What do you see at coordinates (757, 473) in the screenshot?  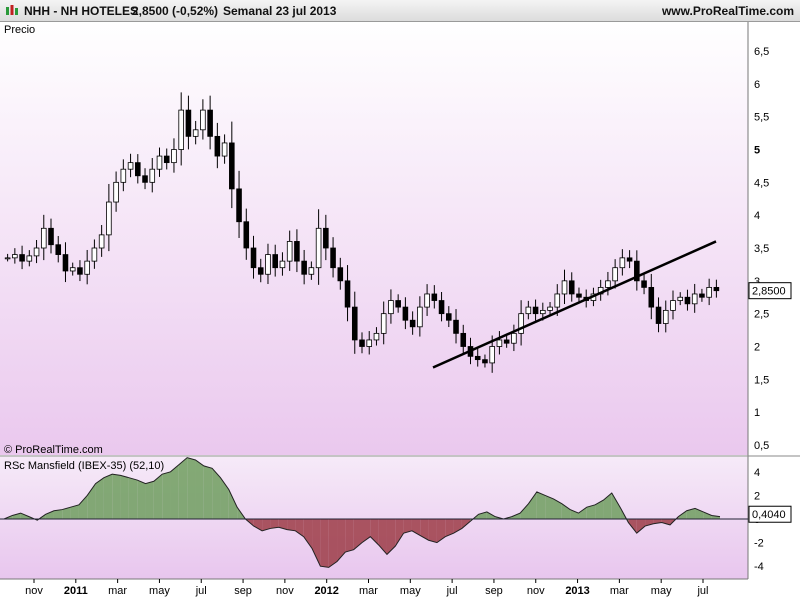 I see `rsc-tick-label: 4` at bounding box center [757, 473].